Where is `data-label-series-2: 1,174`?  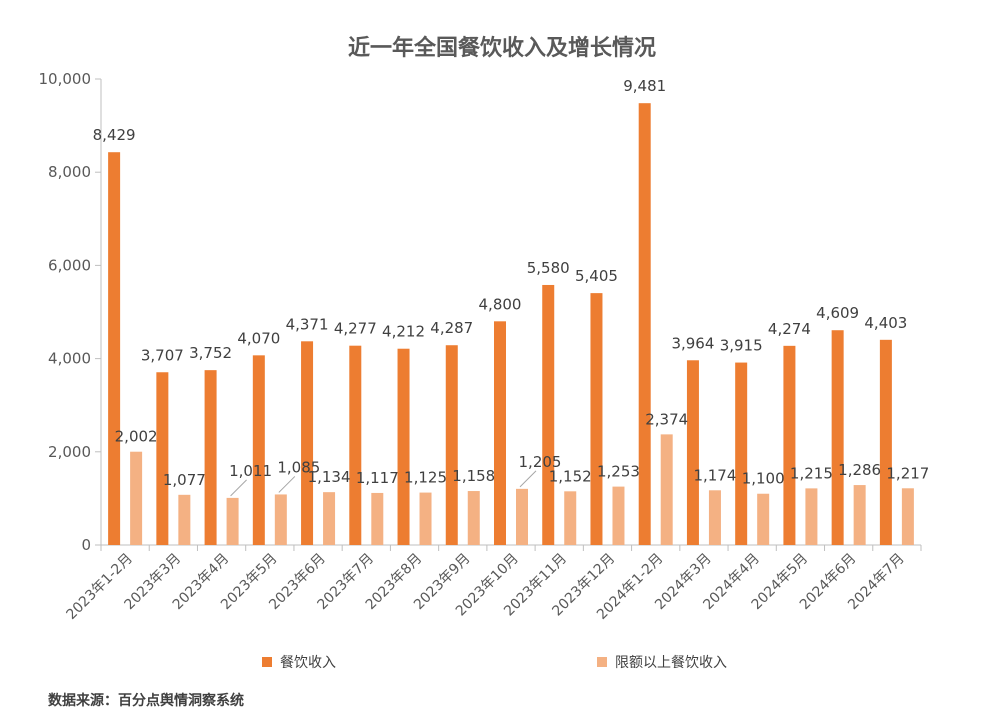
data-label-series-2: 1,174 is located at coordinates (714, 475).